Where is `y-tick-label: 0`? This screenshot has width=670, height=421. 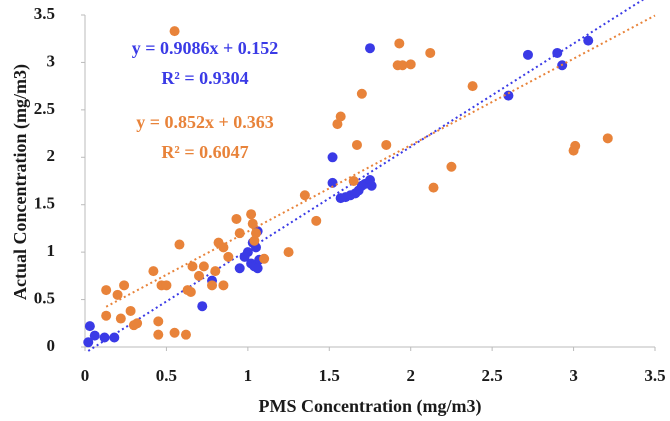
y-tick-label: 0 is located at coordinates (51, 345).